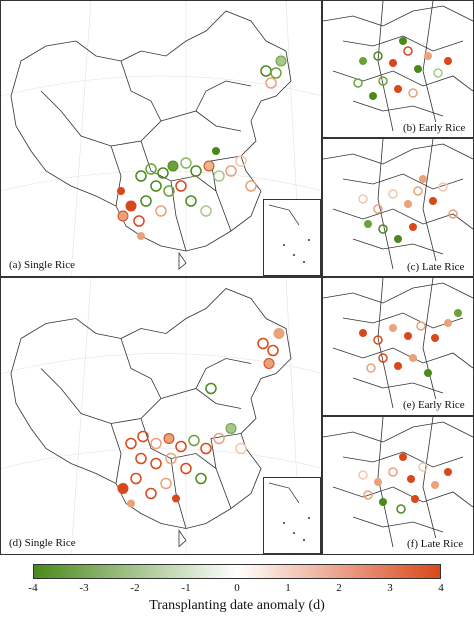 The height and width of the screenshot is (620, 474). I want to click on colorbar-tick-label: 0, so click(237, 588).